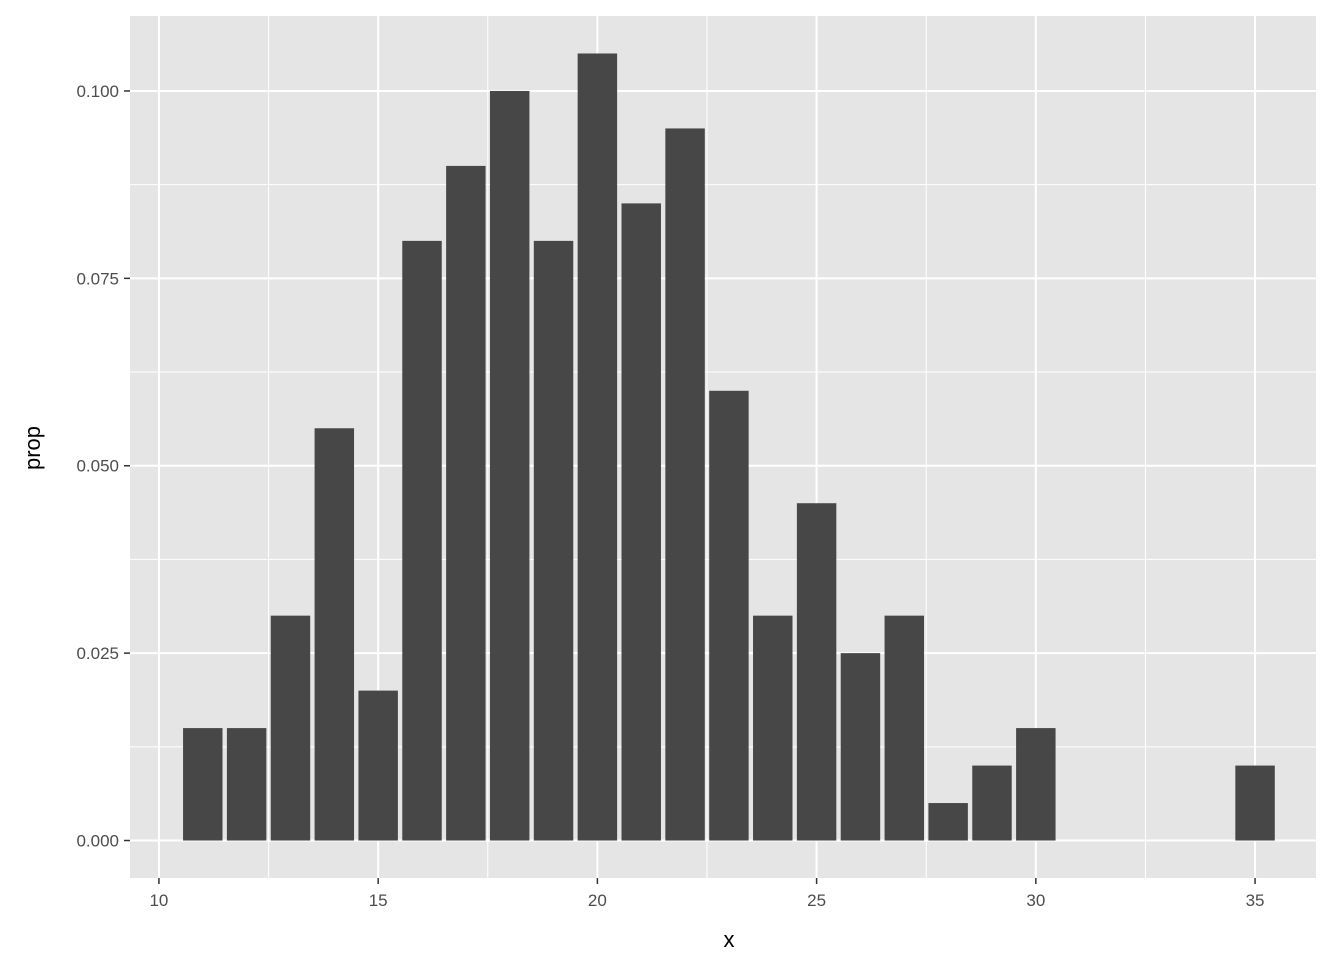  What do you see at coordinates (97, 278) in the screenshot?
I see `y-tick-label: 0.075` at bounding box center [97, 278].